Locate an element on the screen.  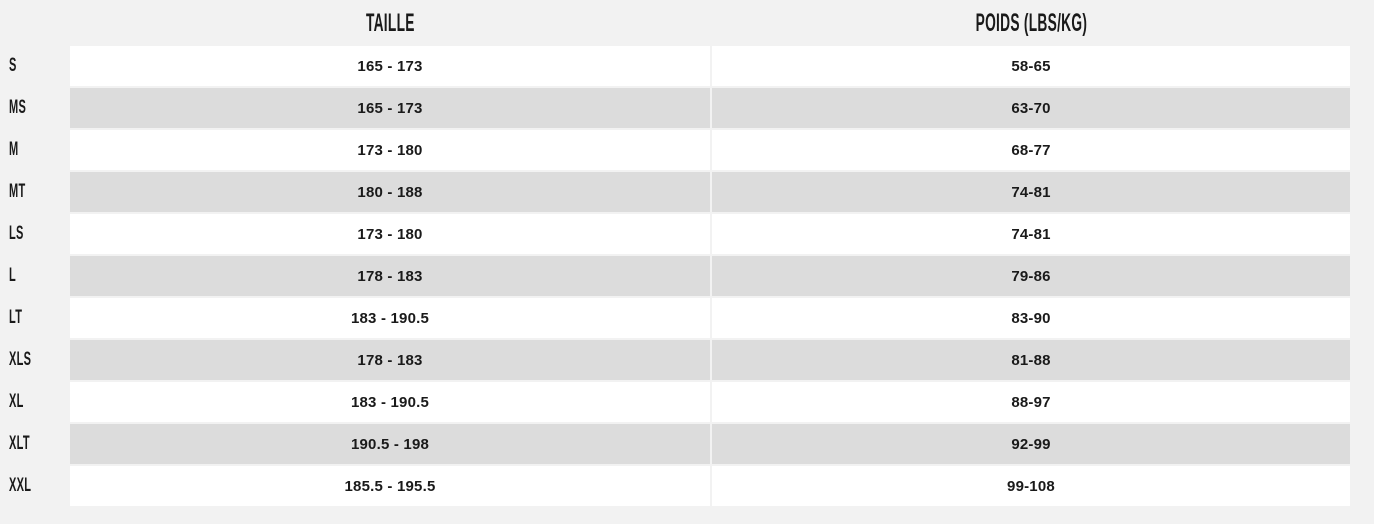
weight-range-cell: 68-77 is located at coordinates (1031, 150).